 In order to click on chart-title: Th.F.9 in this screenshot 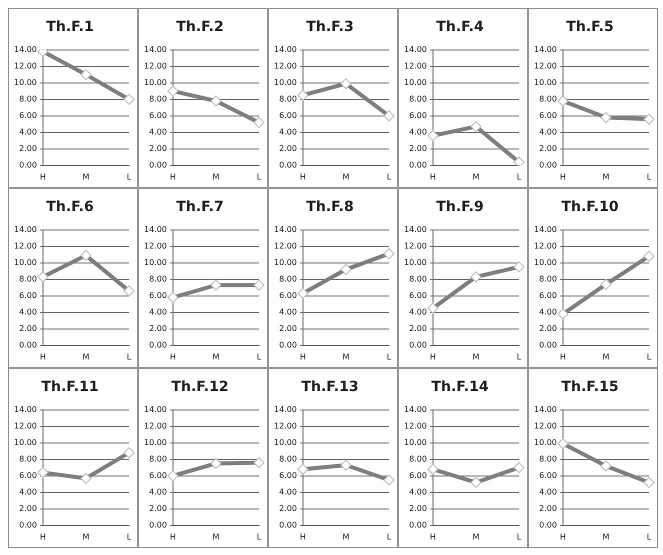, I will do `click(460, 207)`.